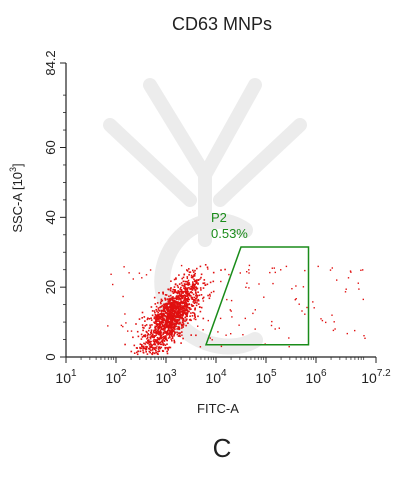  What do you see at coordinates (266, 377) in the screenshot?
I see `x-tick-label: 10⁵` at bounding box center [266, 377].